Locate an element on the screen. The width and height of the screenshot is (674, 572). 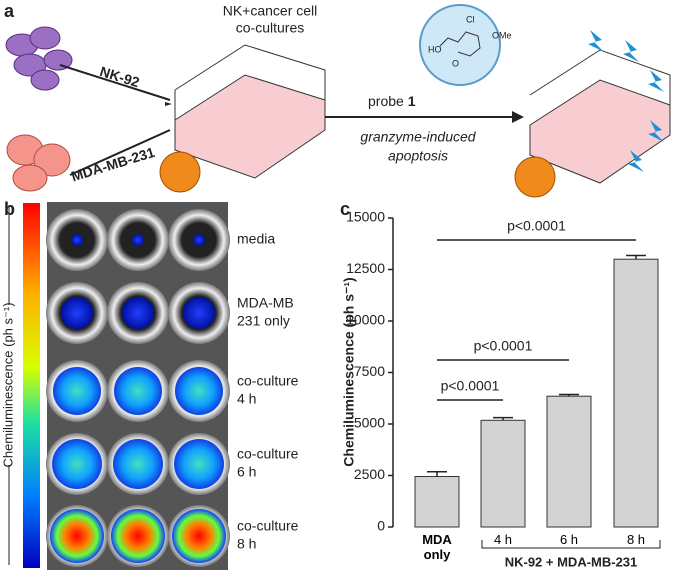
y-tick-label: 7500 is located at coordinates (369, 371).